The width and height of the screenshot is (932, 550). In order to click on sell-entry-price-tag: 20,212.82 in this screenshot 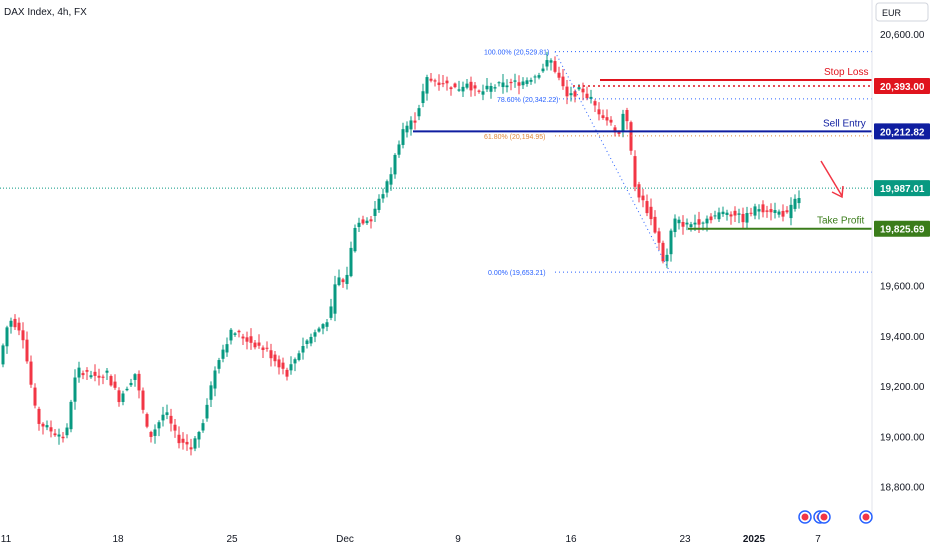, I will do `click(902, 131)`.